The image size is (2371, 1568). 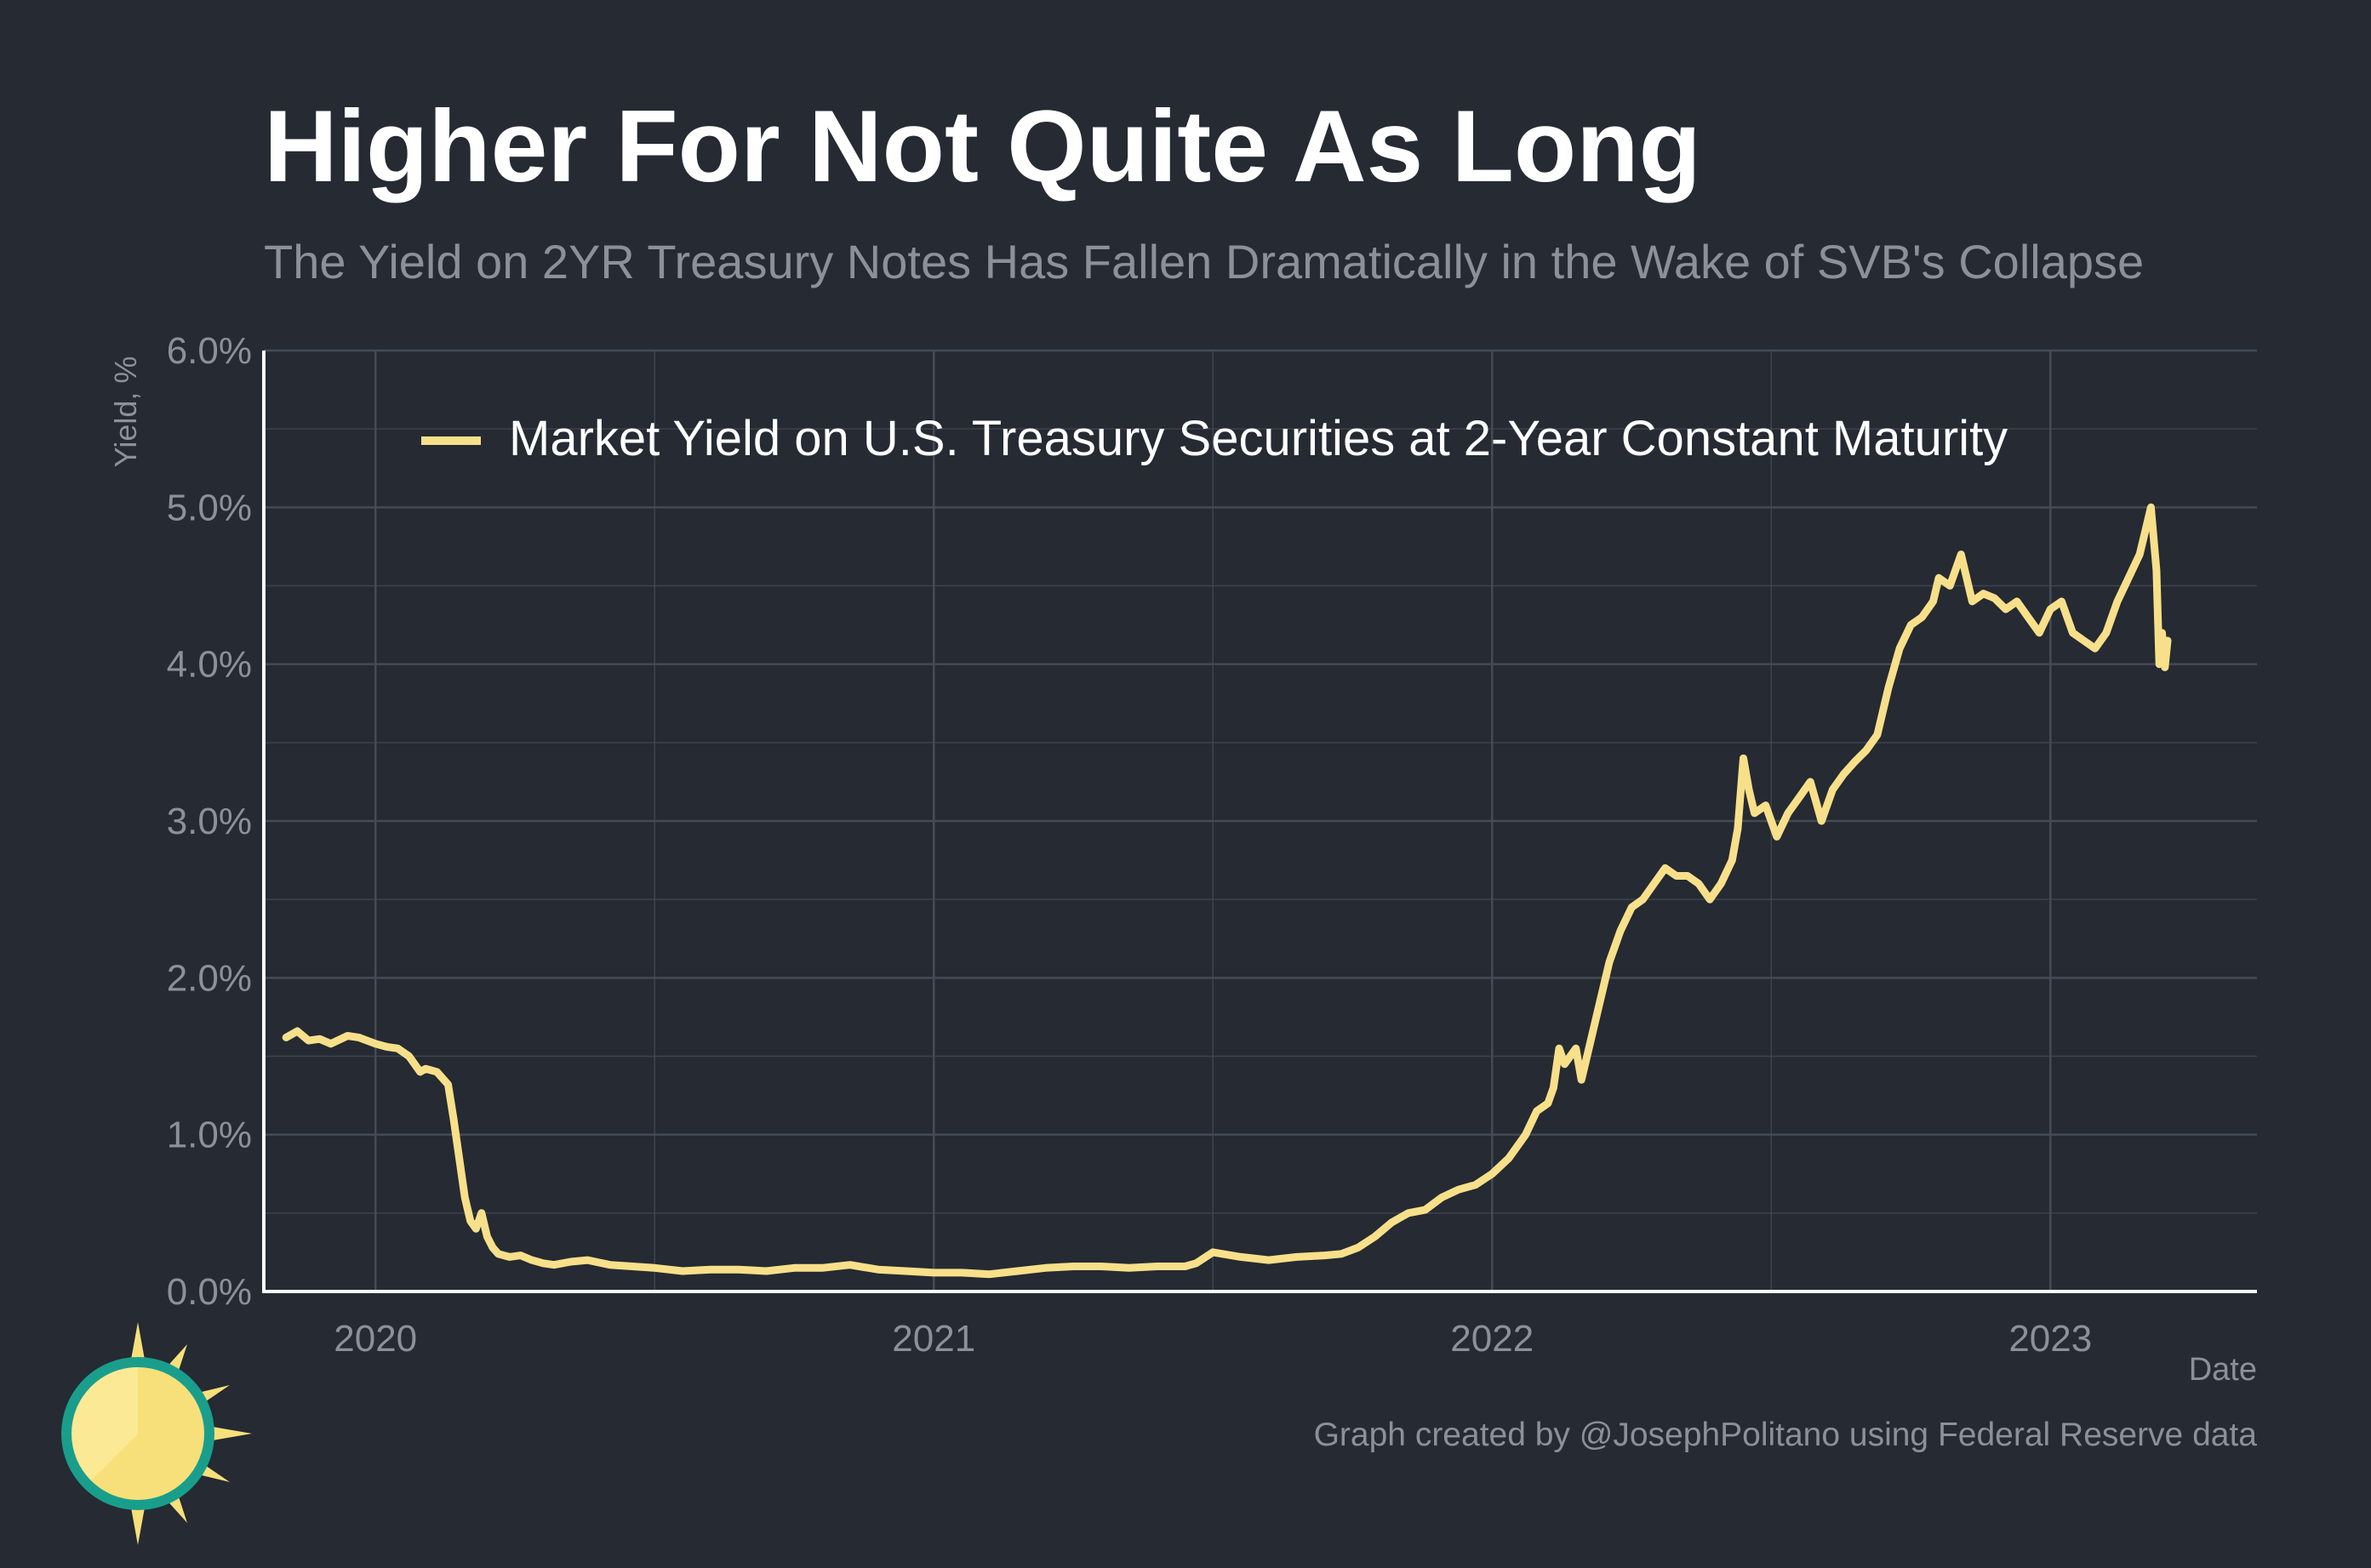 What do you see at coordinates (209, 1292) in the screenshot?
I see `y-tick-label: 0.0%` at bounding box center [209, 1292].